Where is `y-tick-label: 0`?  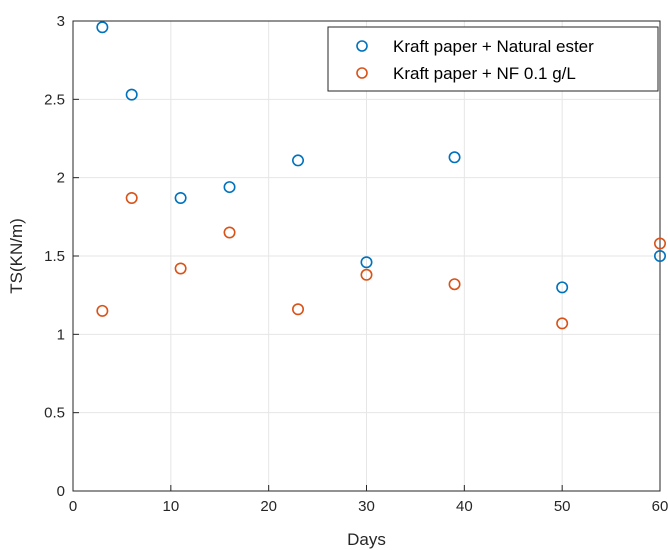 y-tick-label: 0 is located at coordinates (61, 491).